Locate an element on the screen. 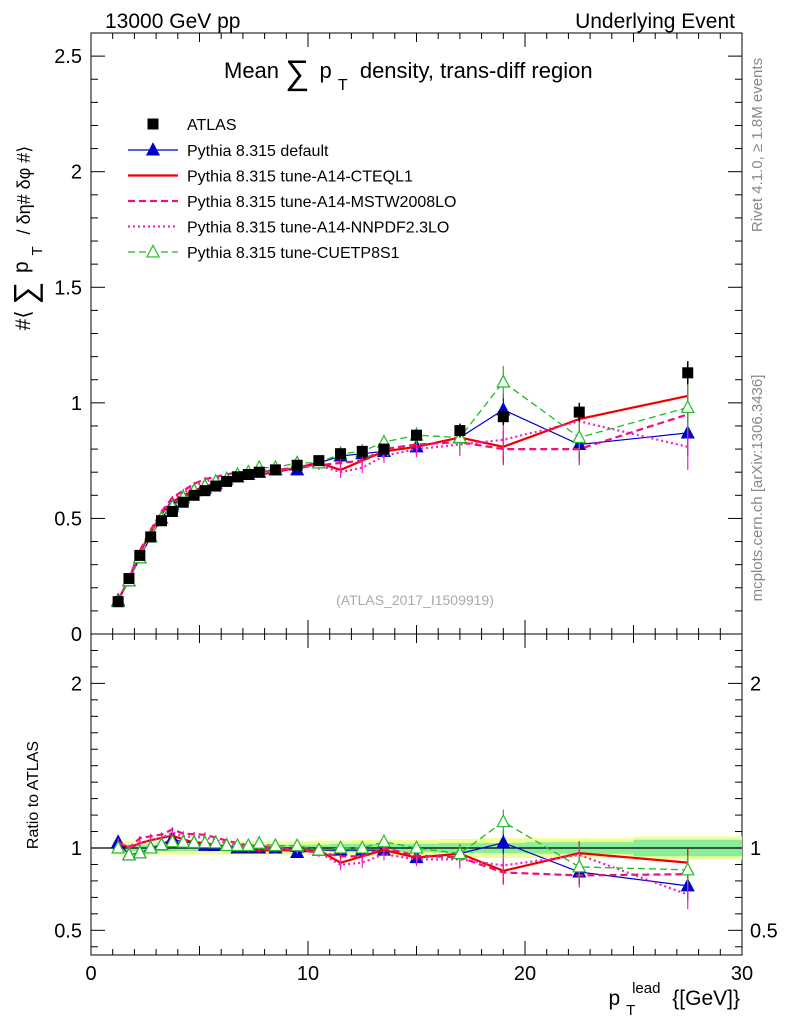  y-tick-label-main: 1.5 is located at coordinates (68, 288).